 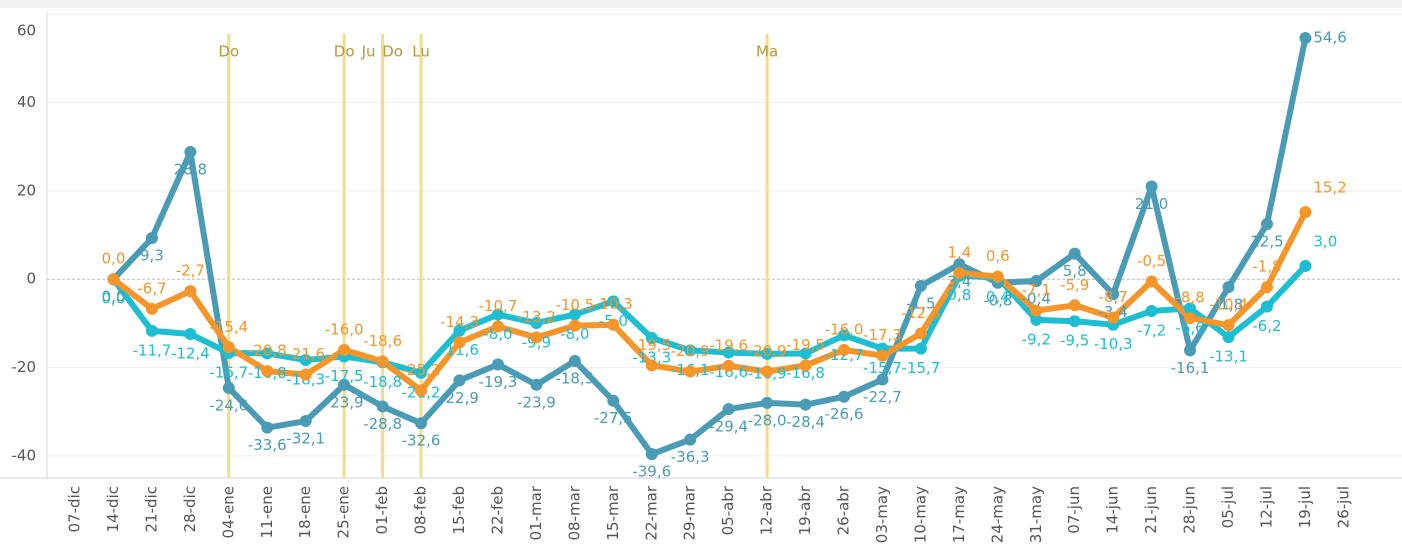 I want to click on y-tick-label: -40, so click(x=24, y=455).